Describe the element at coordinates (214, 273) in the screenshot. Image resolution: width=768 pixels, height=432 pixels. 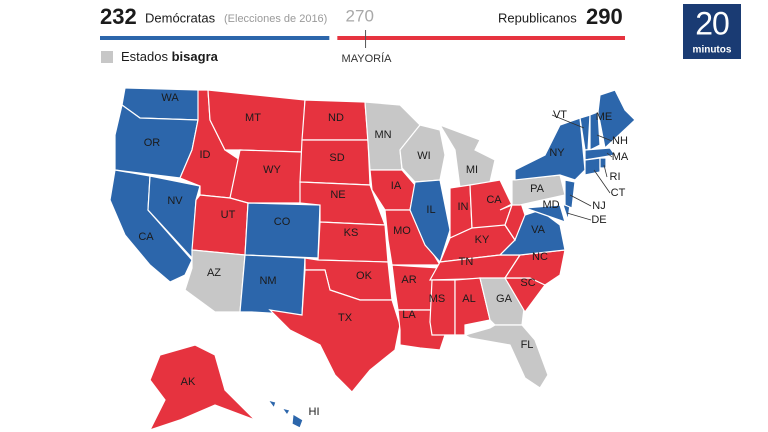
I see `state-label: AZ` at that location.